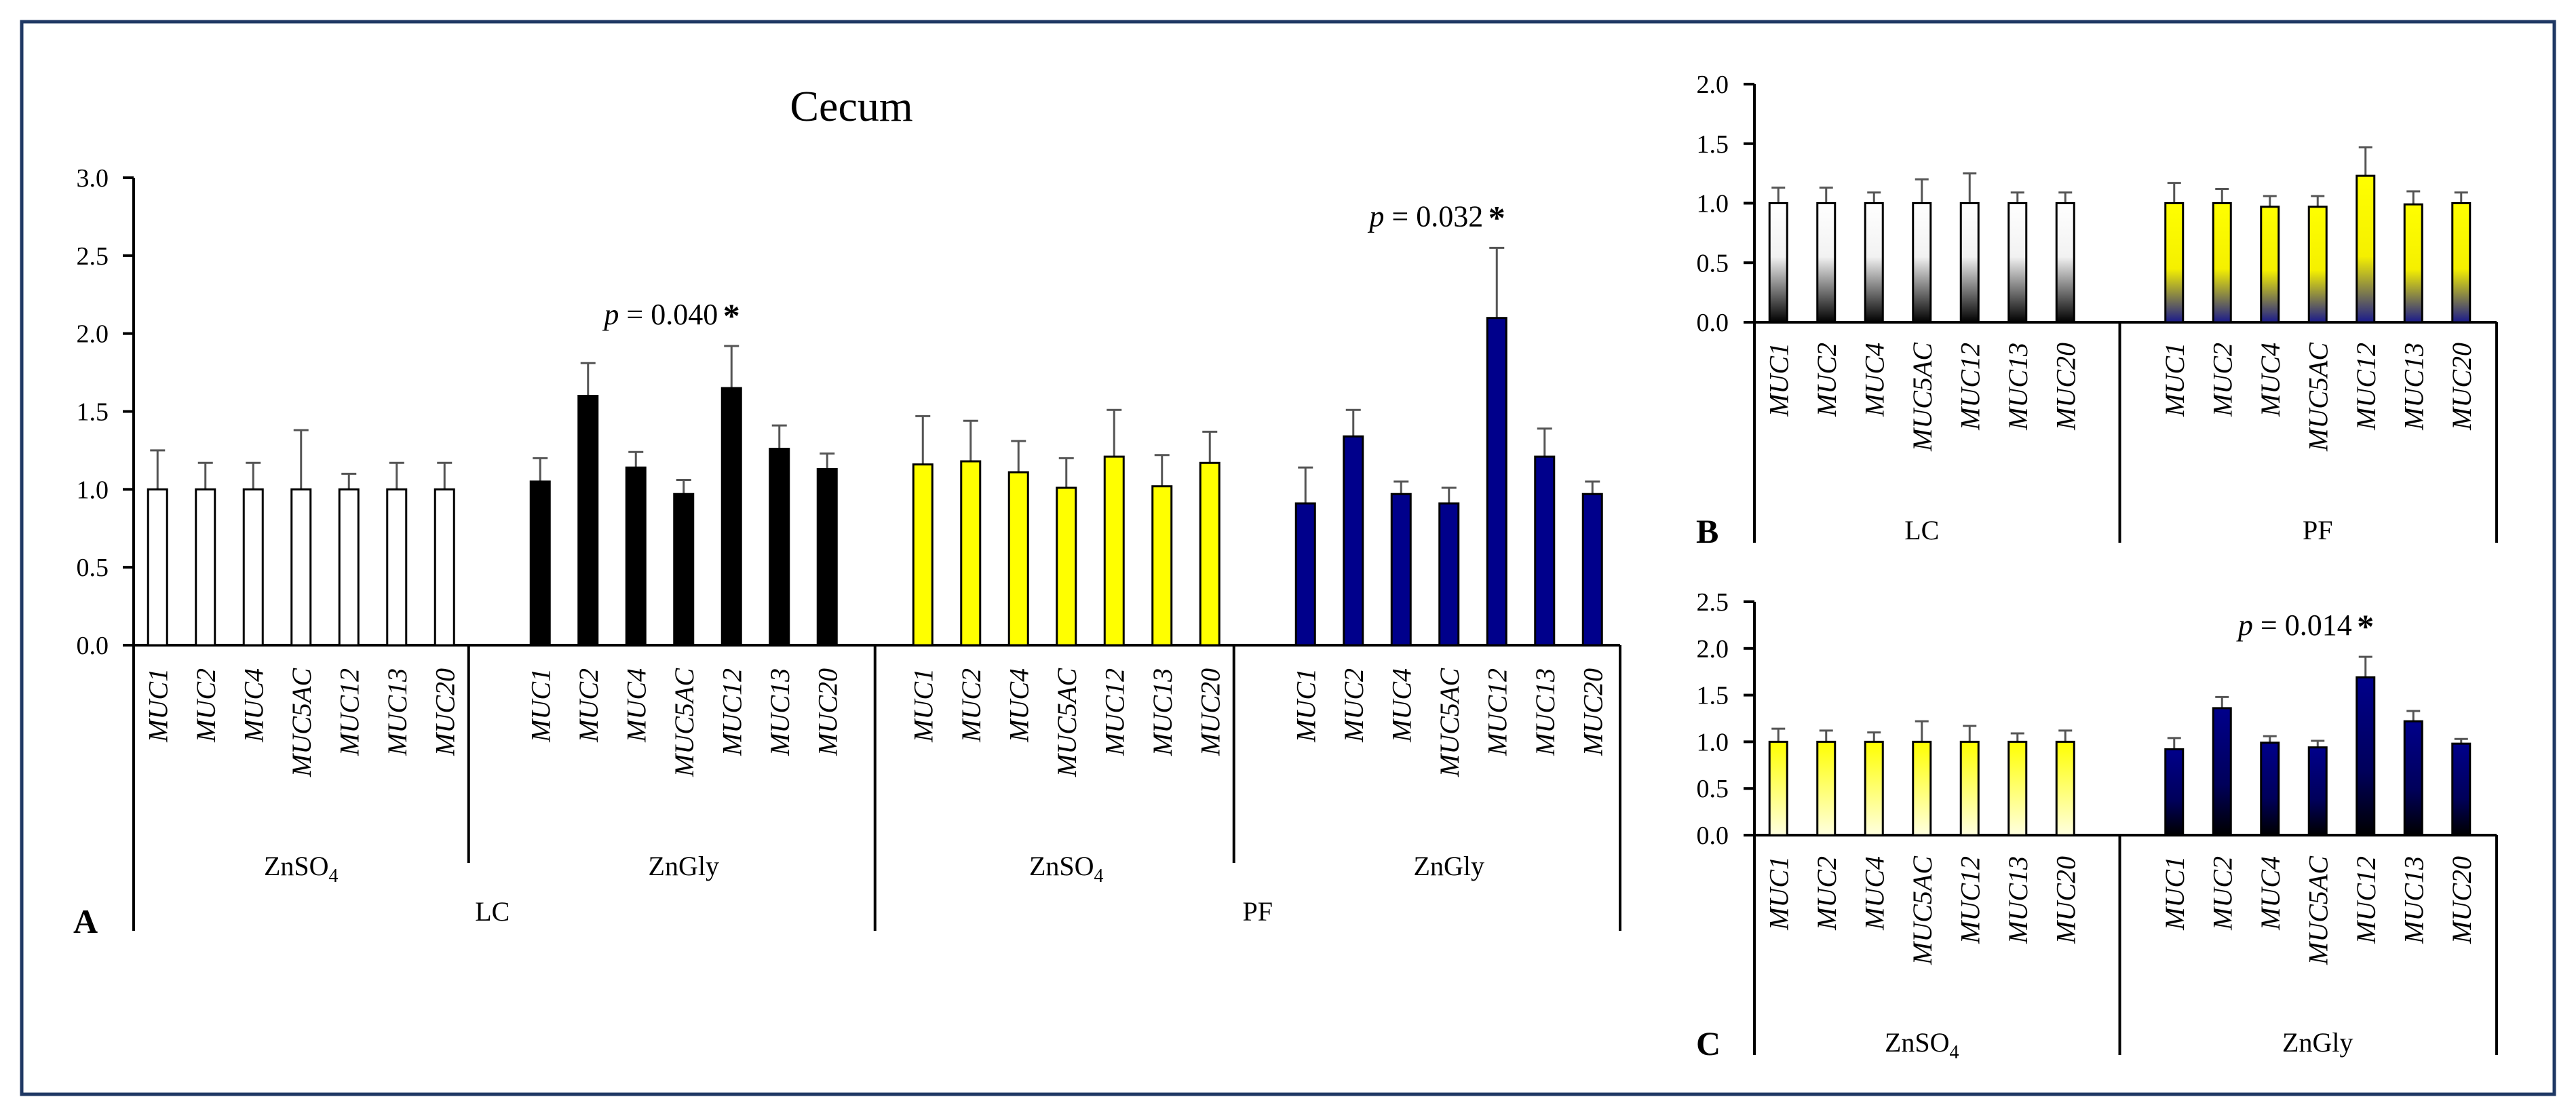 The height and width of the screenshot is (1116, 2576). Describe the element at coordinates (1713, 602) in the screenshot. I see `y-tick-label: 2.5` at that location.